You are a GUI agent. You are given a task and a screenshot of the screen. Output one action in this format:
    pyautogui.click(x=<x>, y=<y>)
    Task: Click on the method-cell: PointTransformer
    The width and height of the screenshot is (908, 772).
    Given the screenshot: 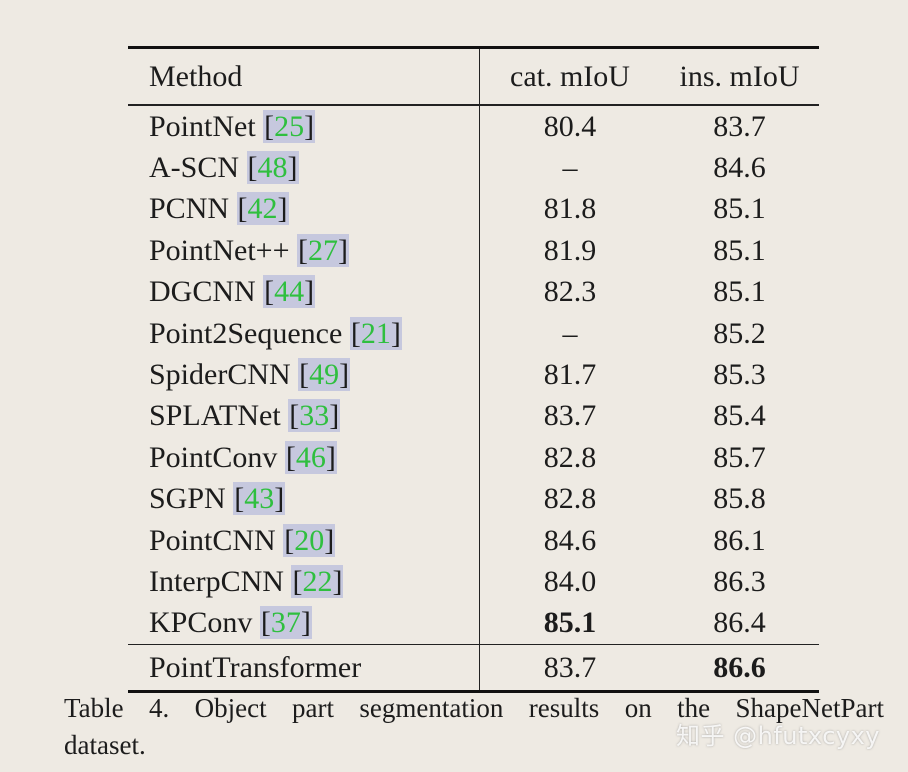 What is the action you would take?
    pyautogui.click(x=255, y=667)
    